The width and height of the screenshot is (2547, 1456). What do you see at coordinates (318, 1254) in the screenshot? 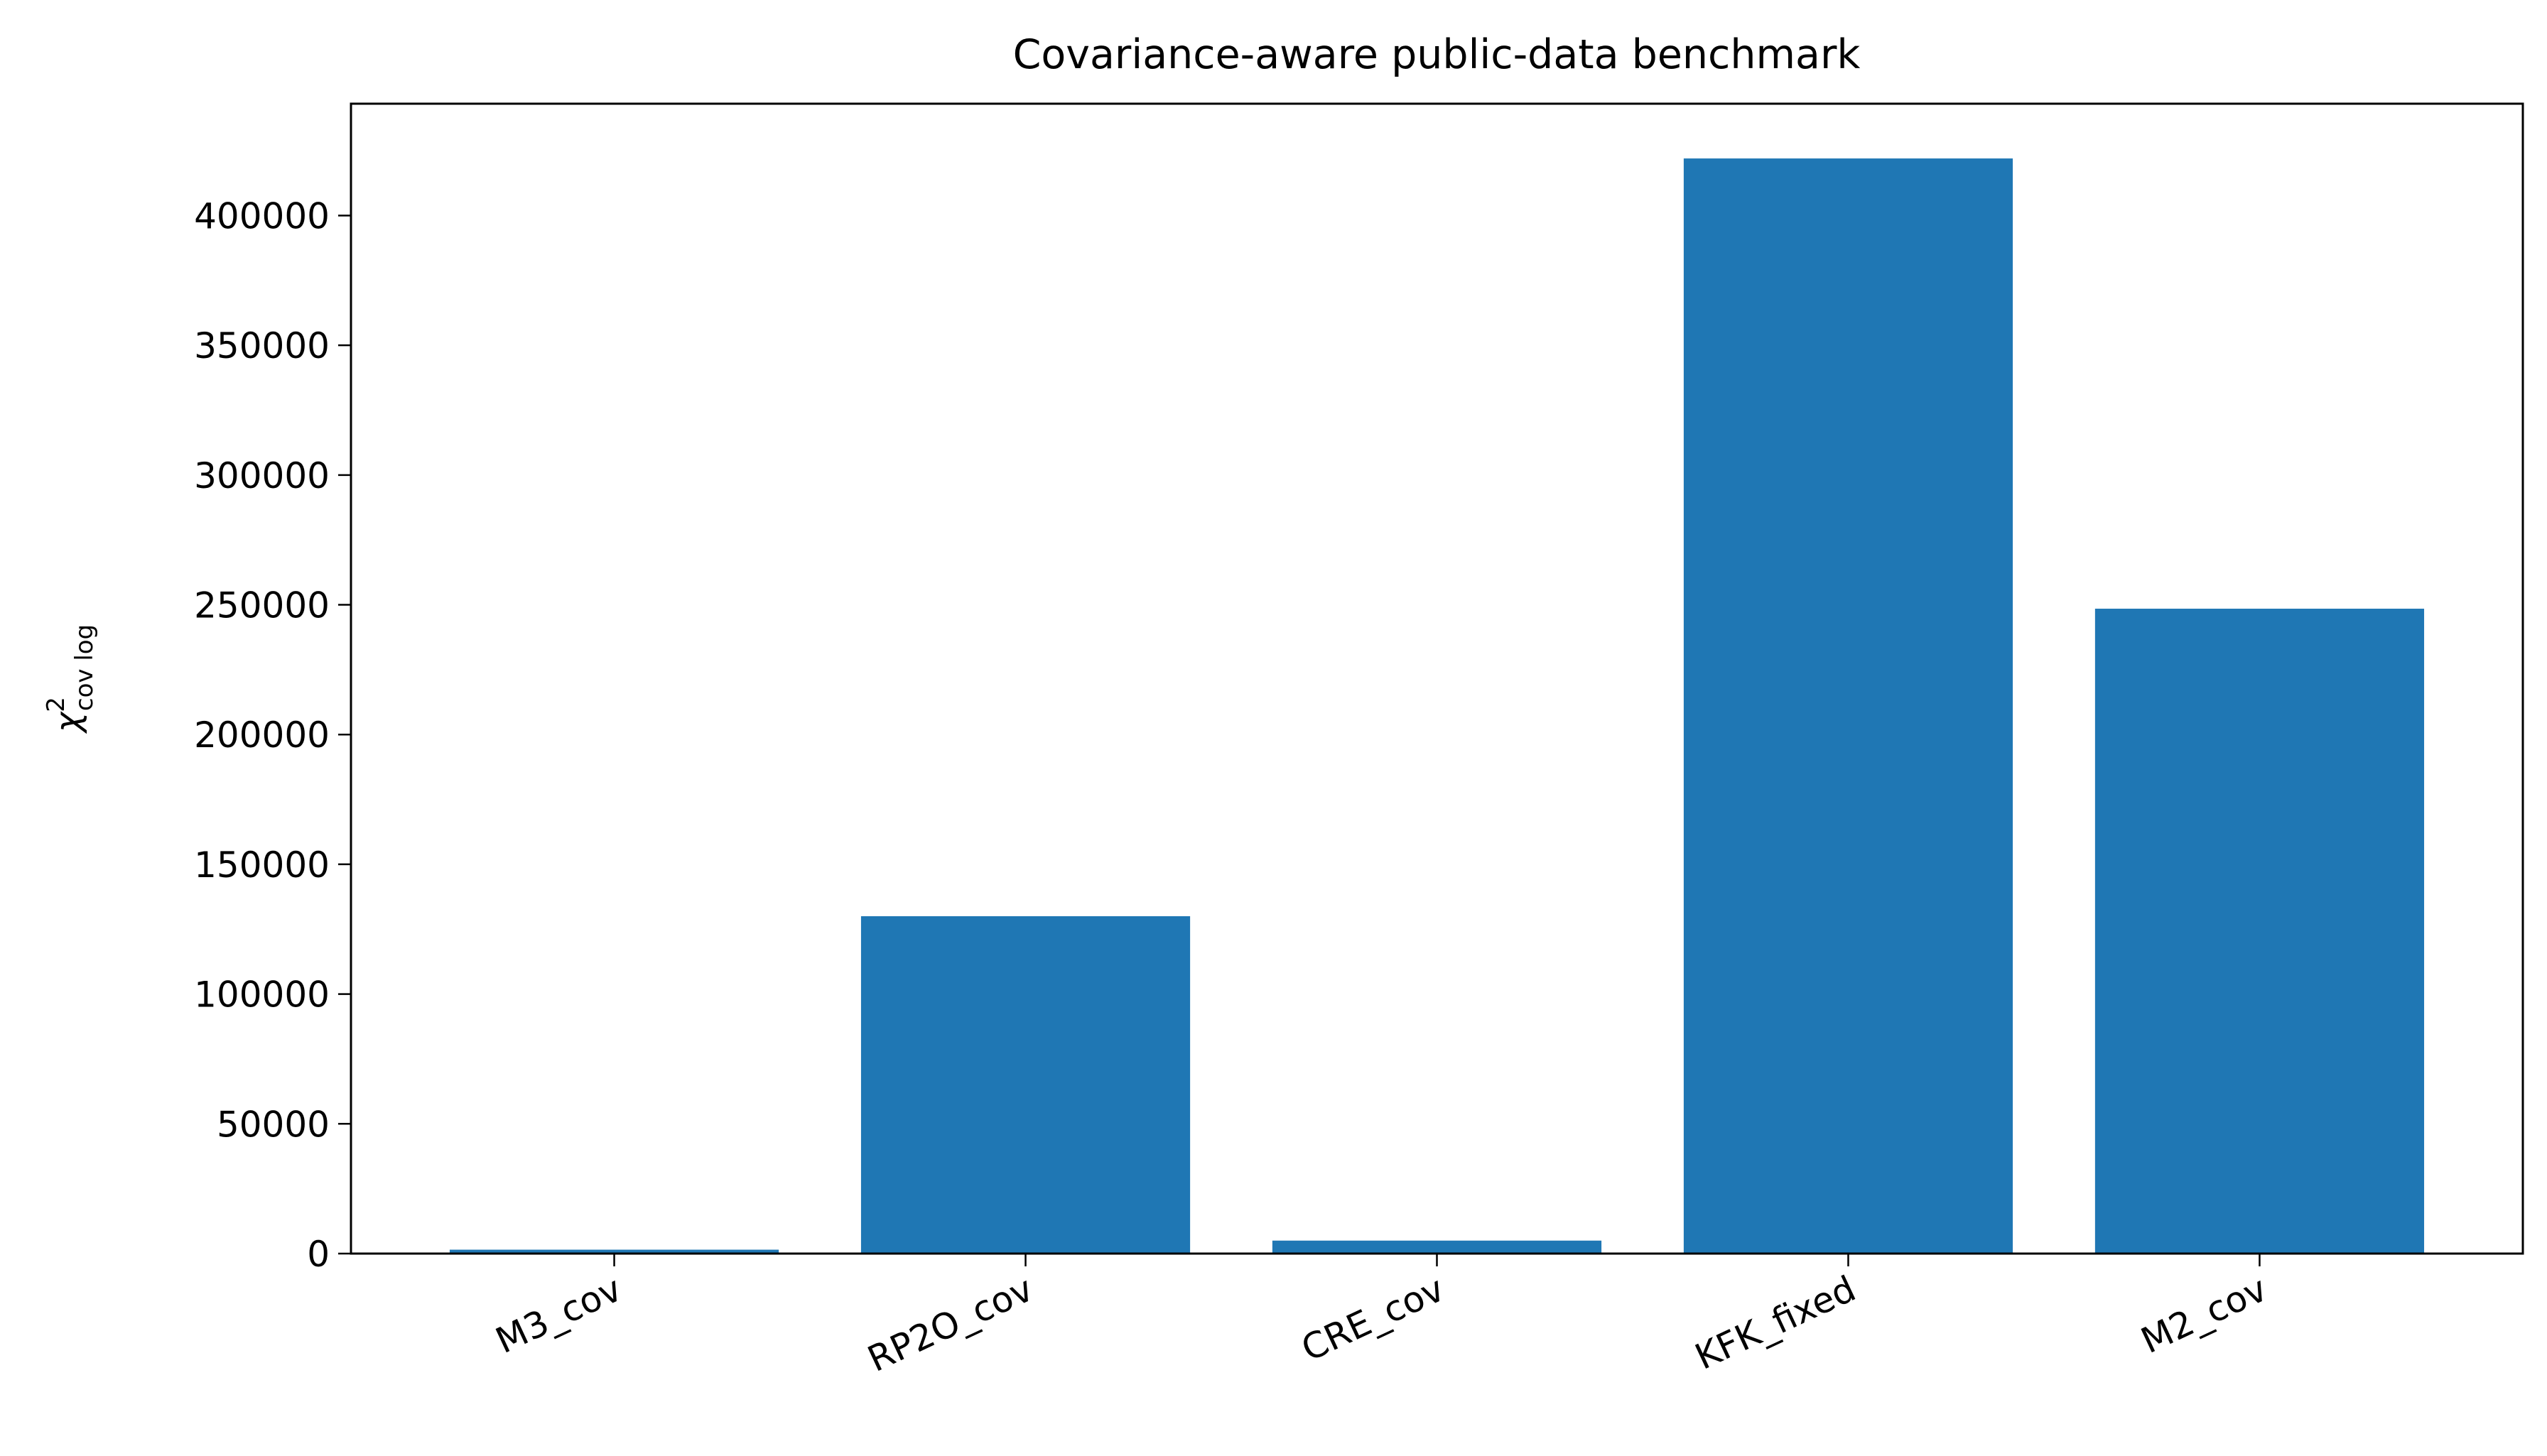
I see `y-tick-label: 0` at bounding box center [318, 1254].